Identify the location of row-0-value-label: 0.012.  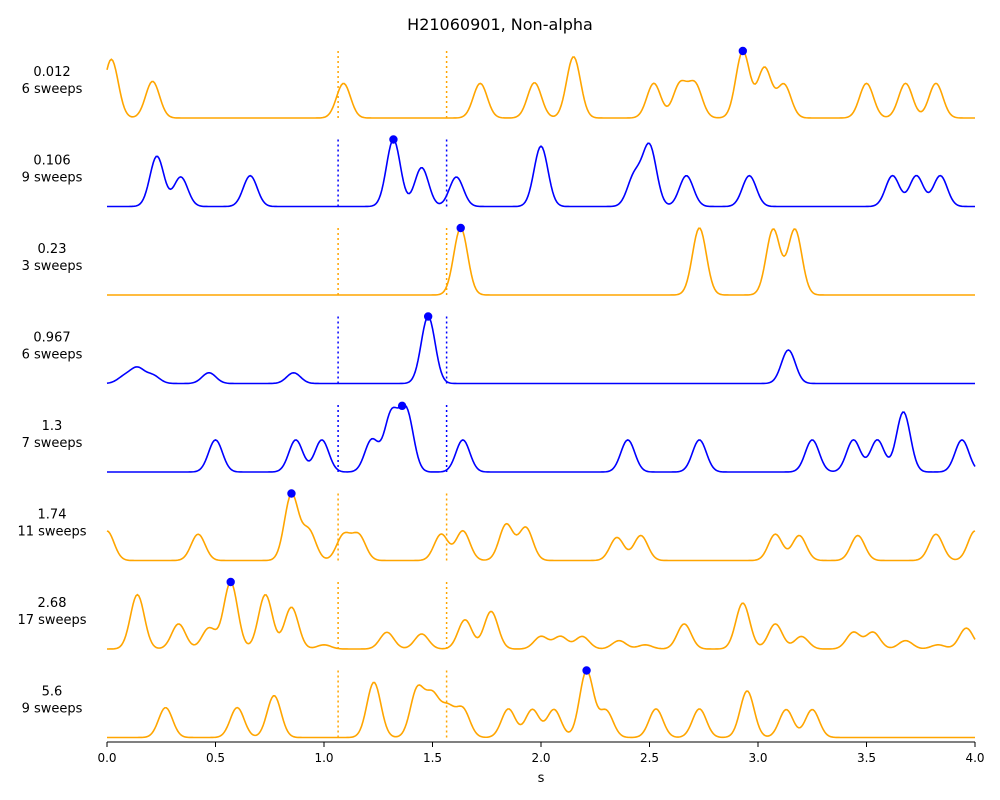
(51, 72).